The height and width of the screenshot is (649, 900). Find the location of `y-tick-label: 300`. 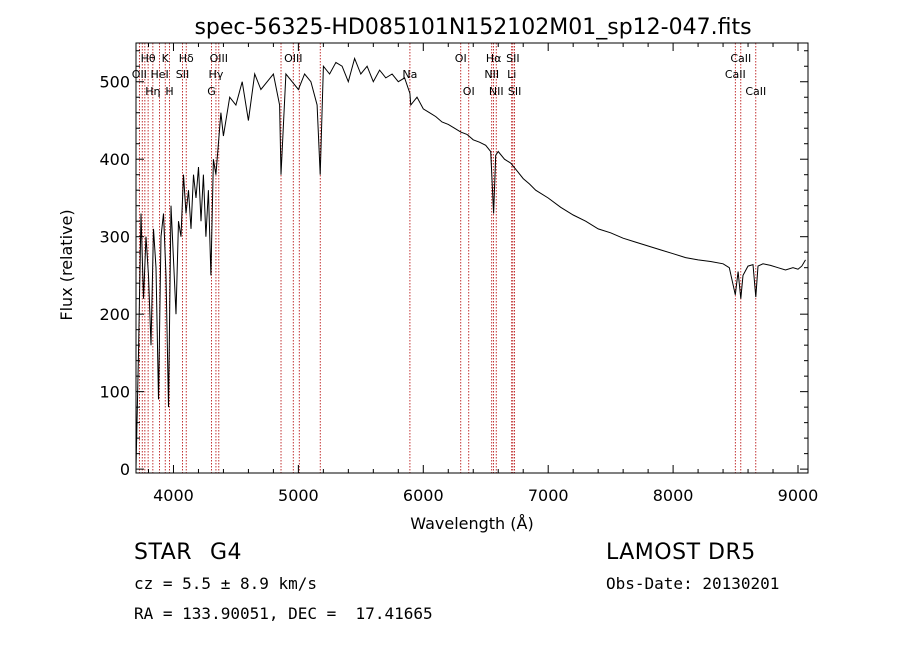

y-tick-label: 300 is located at coordinates (114, 237).